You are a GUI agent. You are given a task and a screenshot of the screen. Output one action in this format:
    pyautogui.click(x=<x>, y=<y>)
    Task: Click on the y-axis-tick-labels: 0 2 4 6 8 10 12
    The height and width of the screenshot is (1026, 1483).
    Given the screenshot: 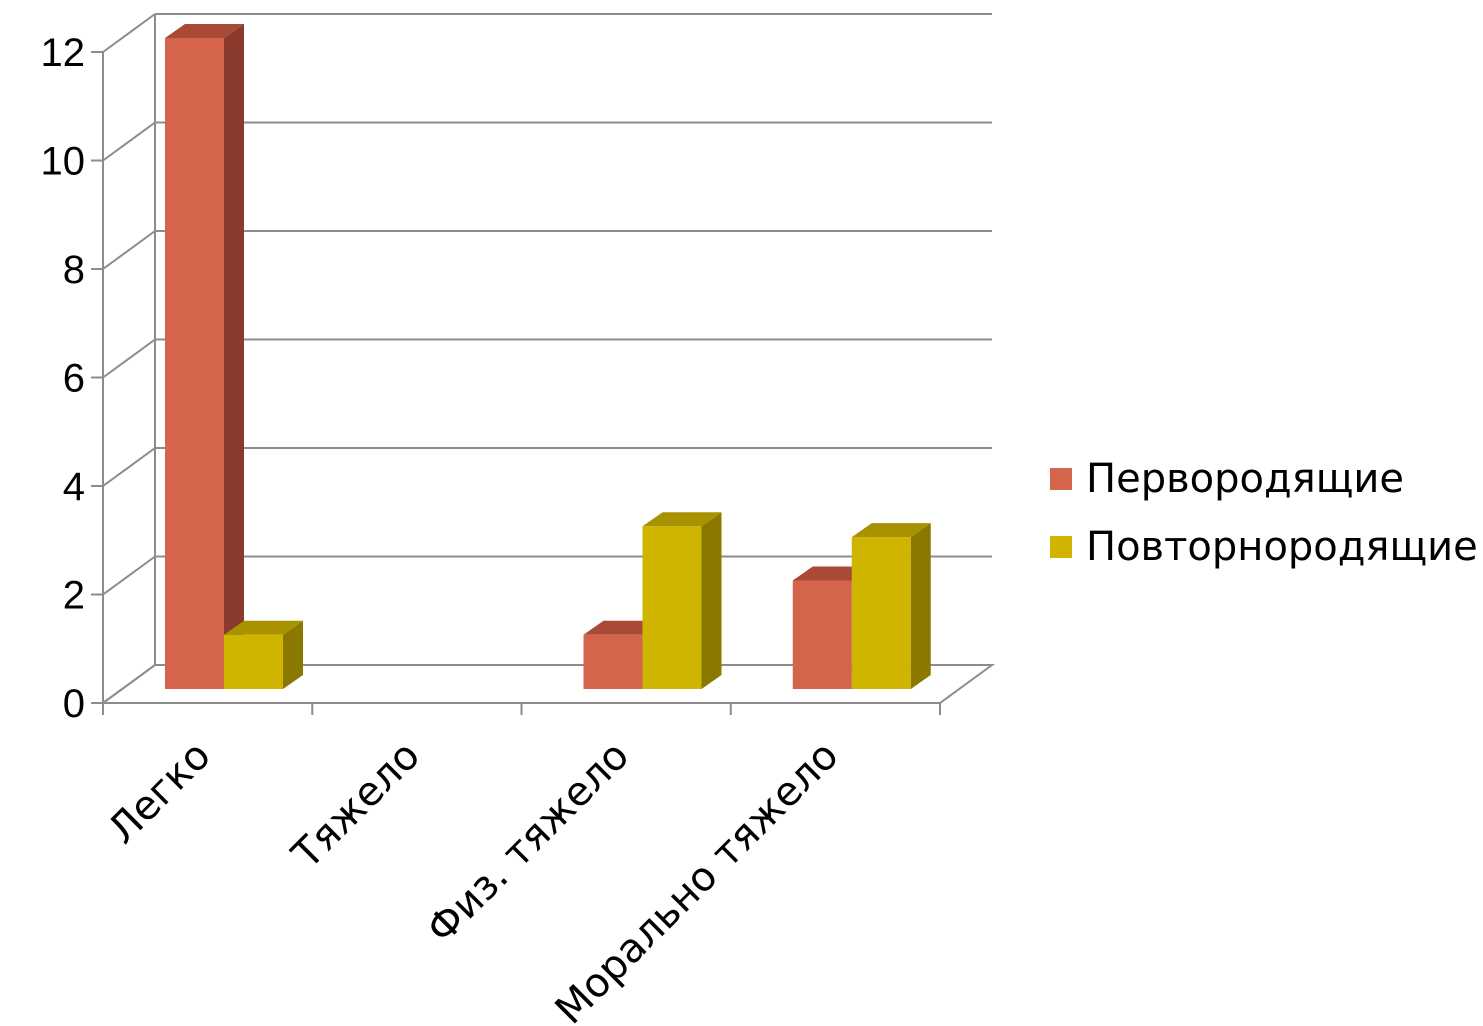 What is the action you would take?
    pyautogui.click(x=63, y=378)
    